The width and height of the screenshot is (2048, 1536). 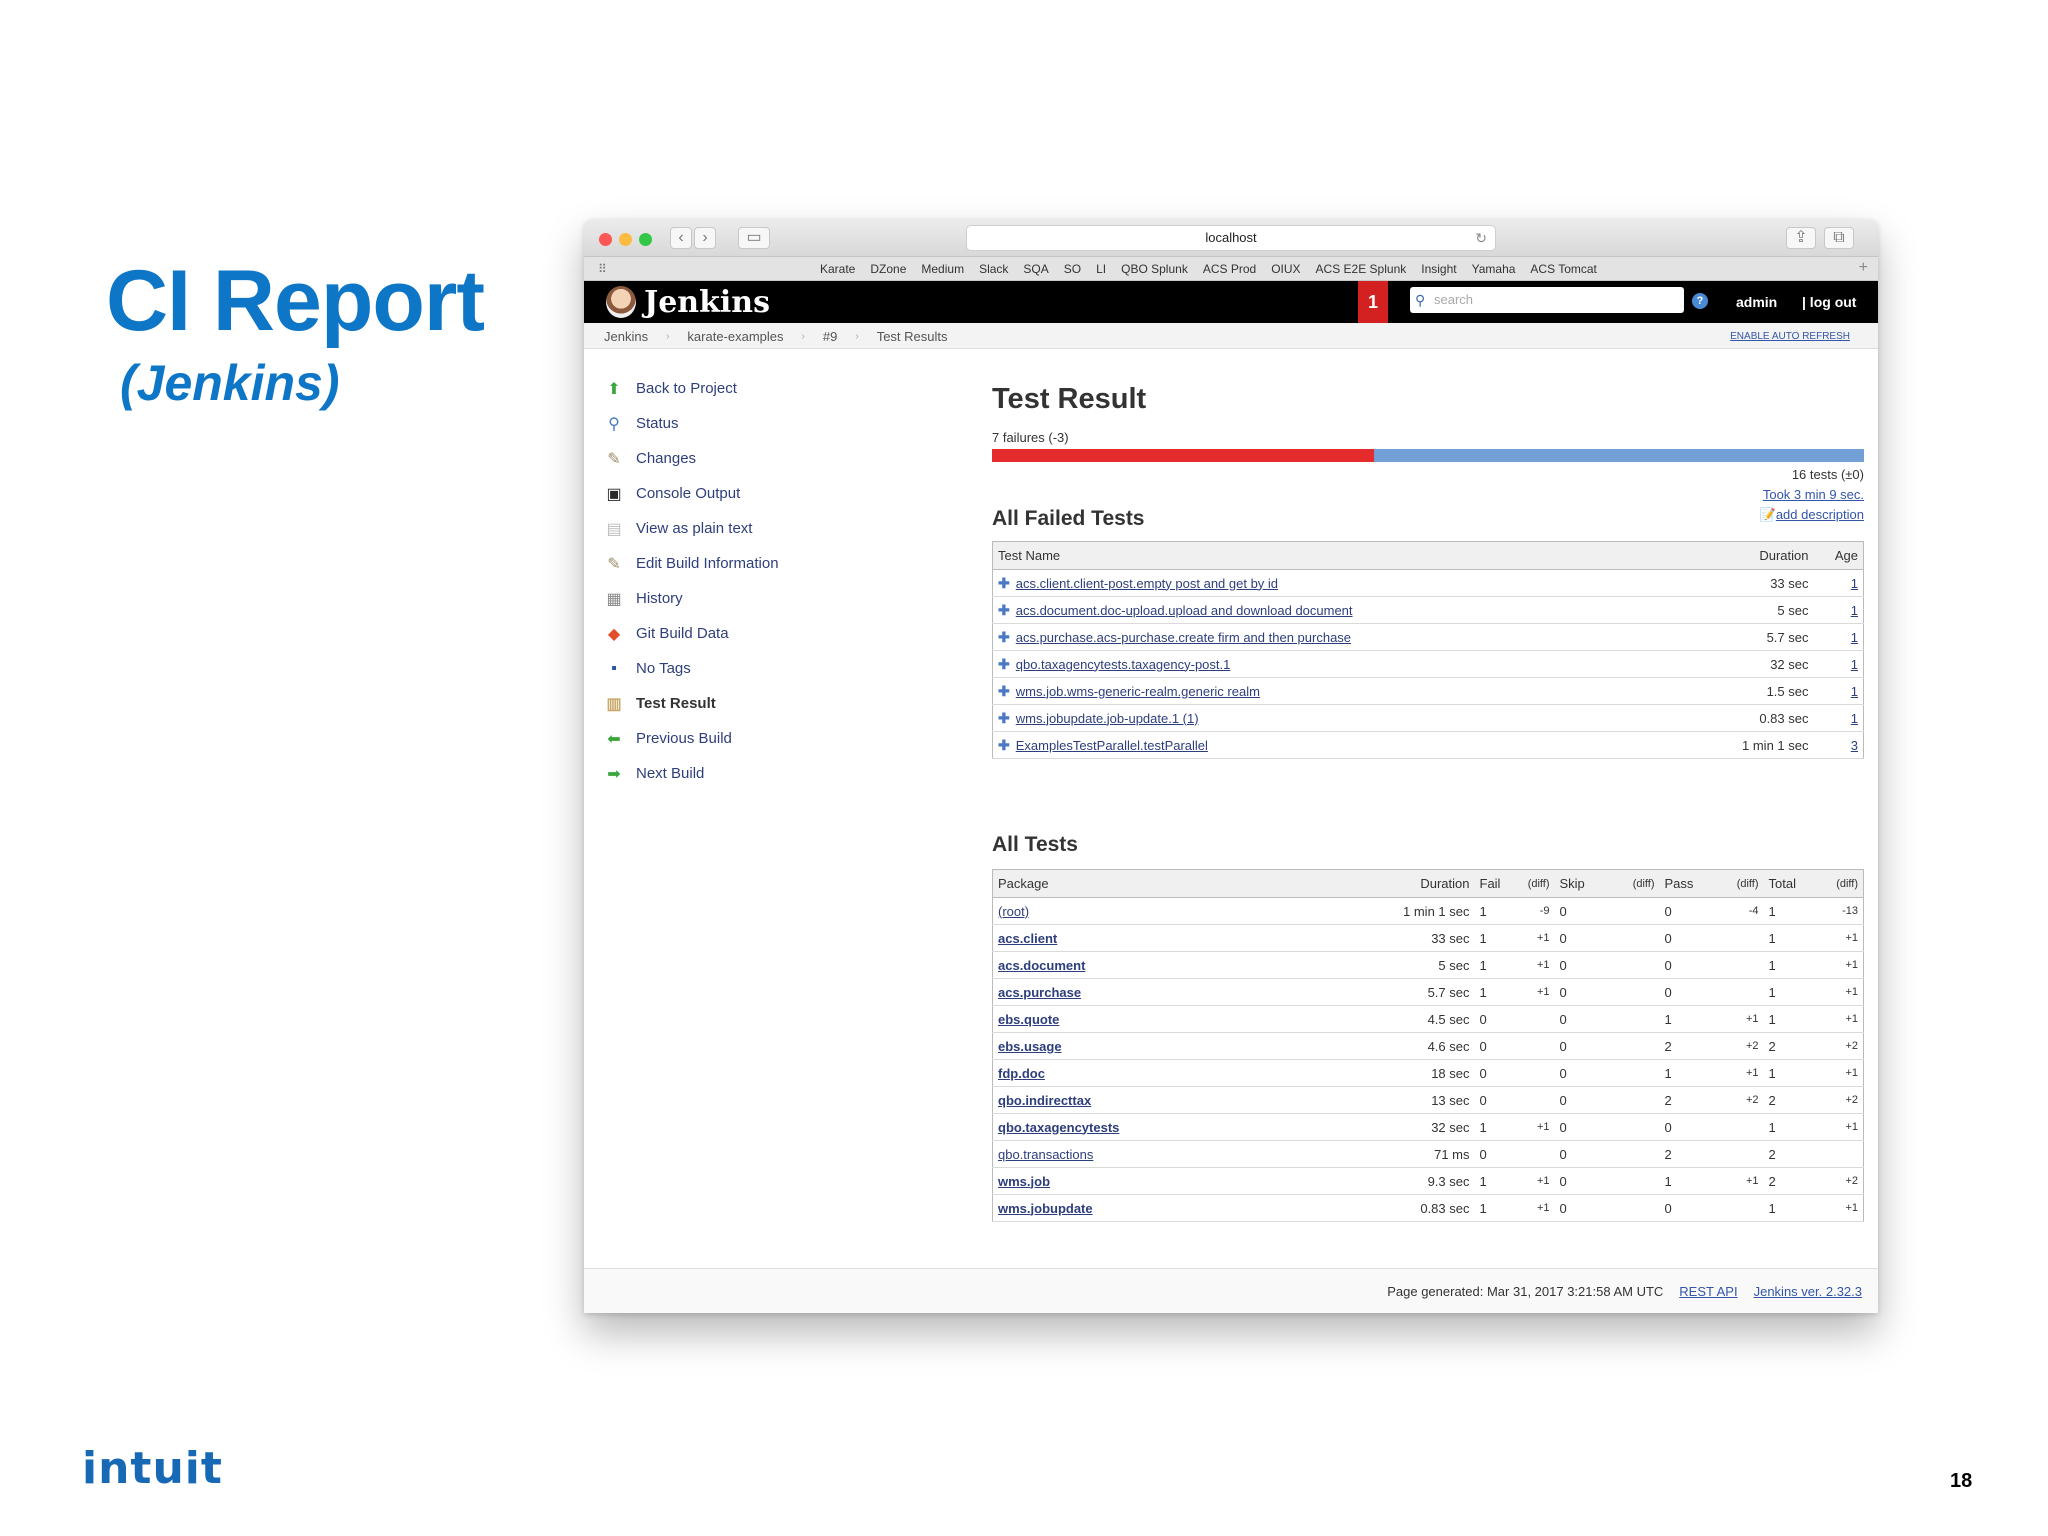 What do you see at coordinates (1040, 992) in the screenshot?
I see `package-link: acs.purchase` at bounding box center [1040, 992].